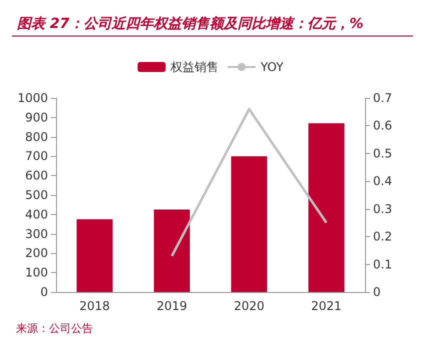 The image size is (421, 350). I want to click on y-tick-label: 100, so click(36, 273).